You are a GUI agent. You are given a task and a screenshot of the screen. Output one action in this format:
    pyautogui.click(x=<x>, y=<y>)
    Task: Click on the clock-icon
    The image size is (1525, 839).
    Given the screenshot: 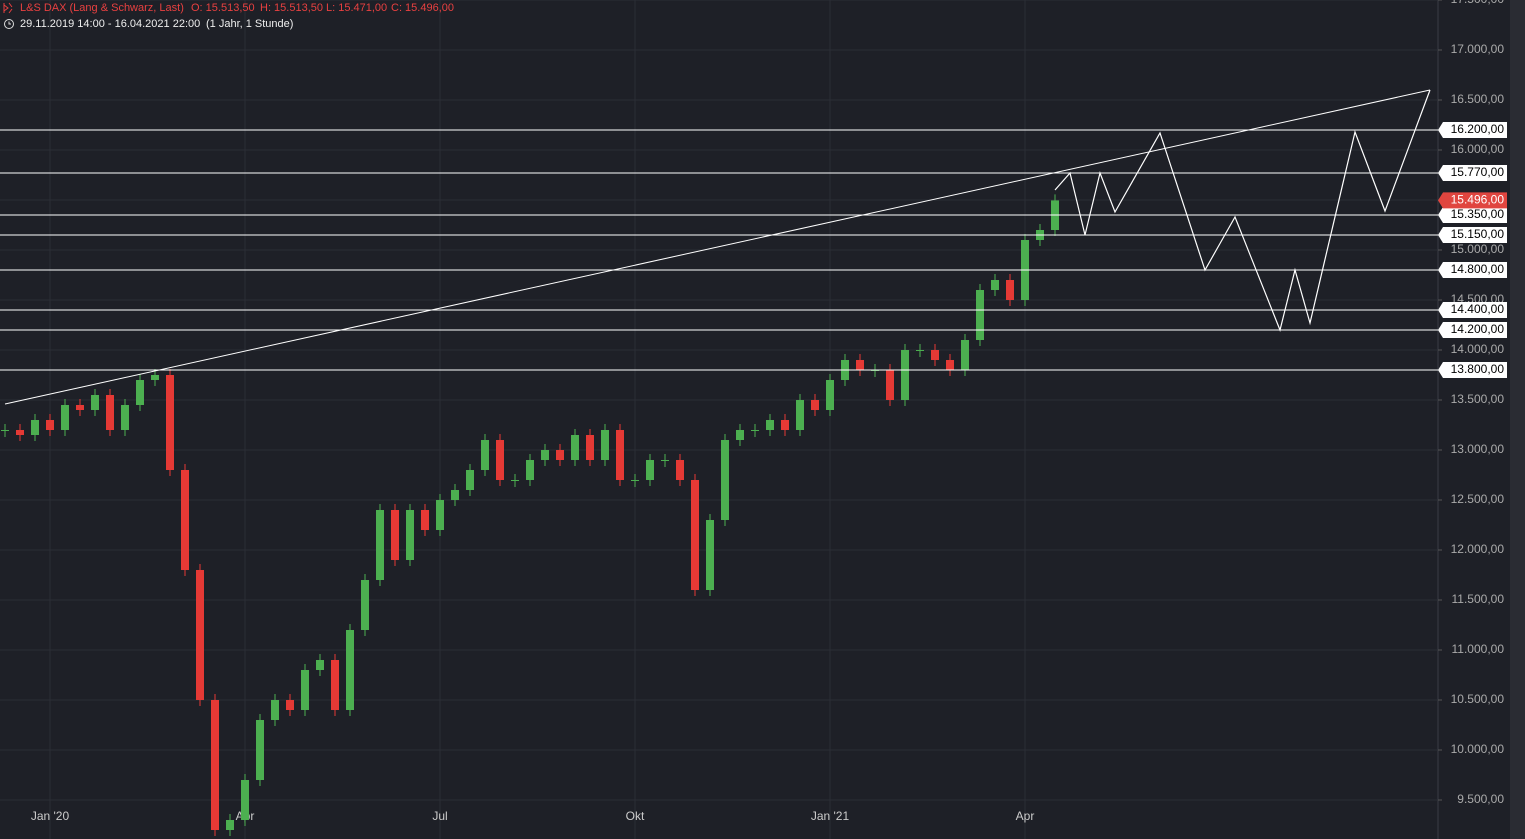 What is the action you would take?
    pyautogui.click(x=9, y=24)
    